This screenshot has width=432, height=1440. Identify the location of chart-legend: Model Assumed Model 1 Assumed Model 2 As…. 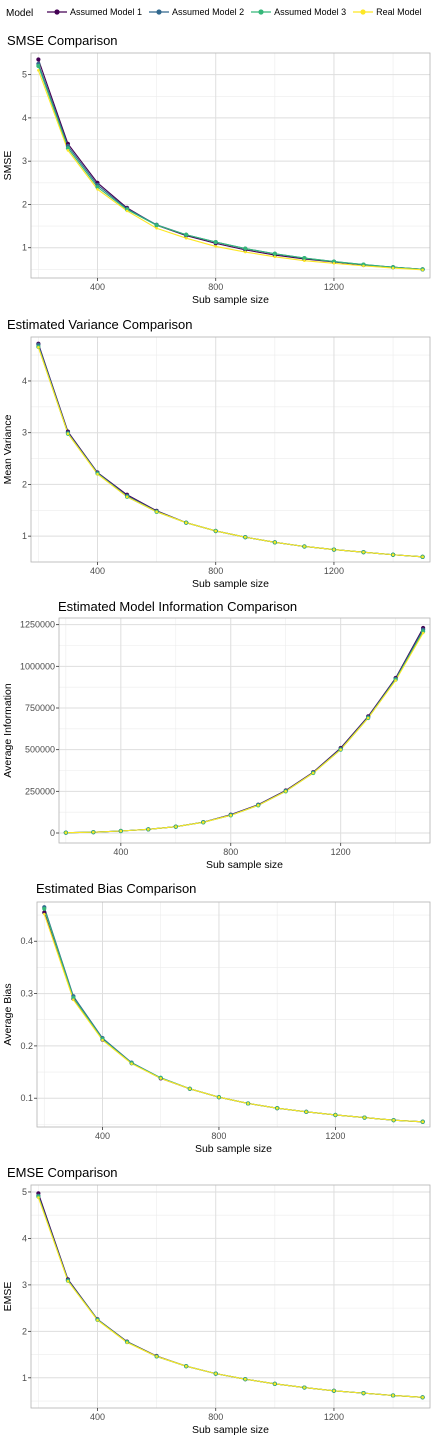
(216, 15).